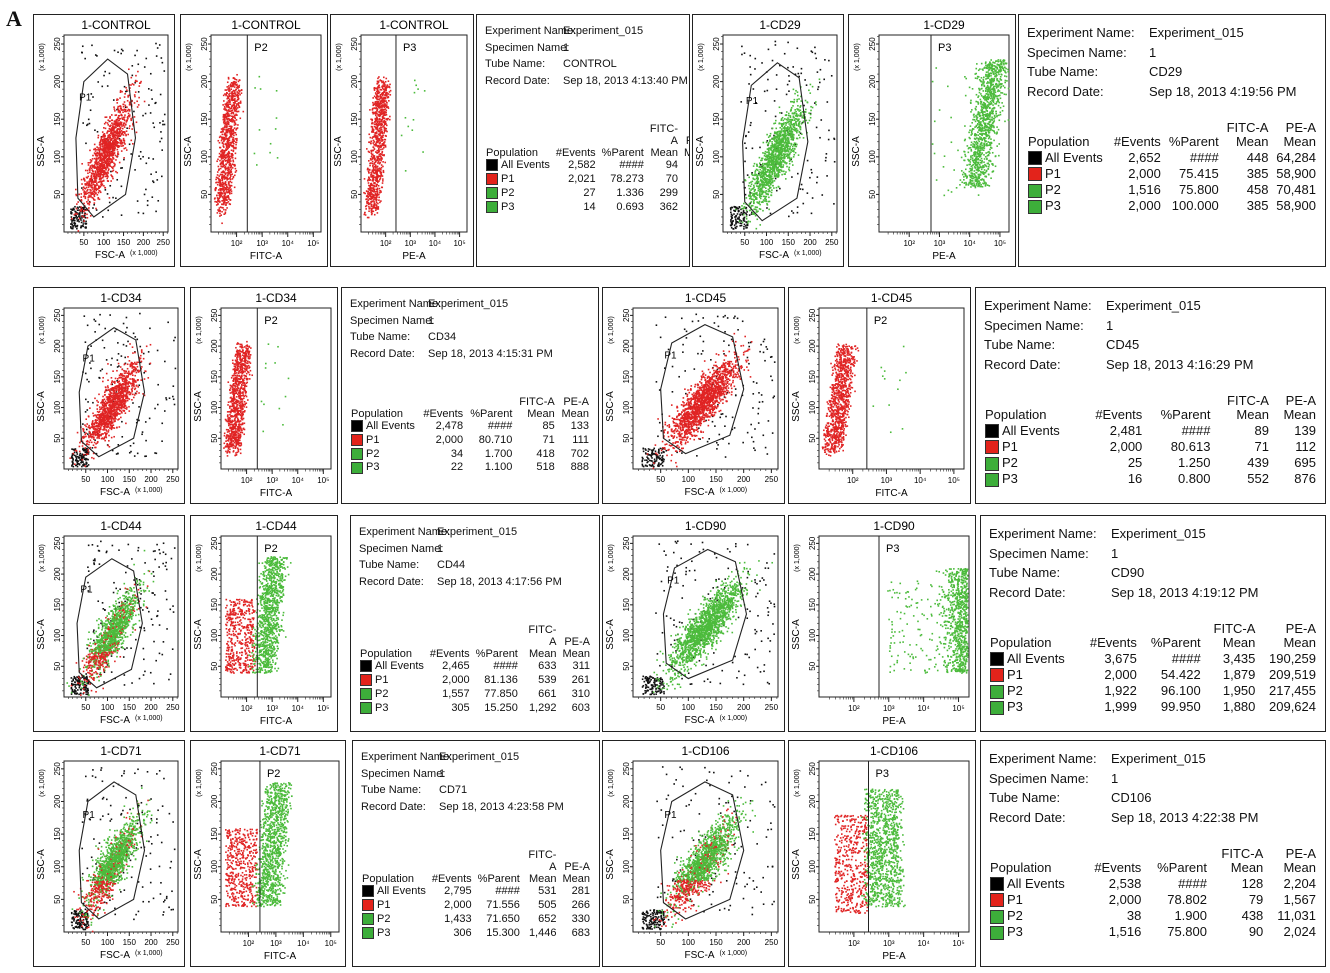 The width and height of the screenshot is (1330, 973). Describe the element at coordinates (451, 565) in the screenshot. I see `stats-header-value: CD44` at that location.